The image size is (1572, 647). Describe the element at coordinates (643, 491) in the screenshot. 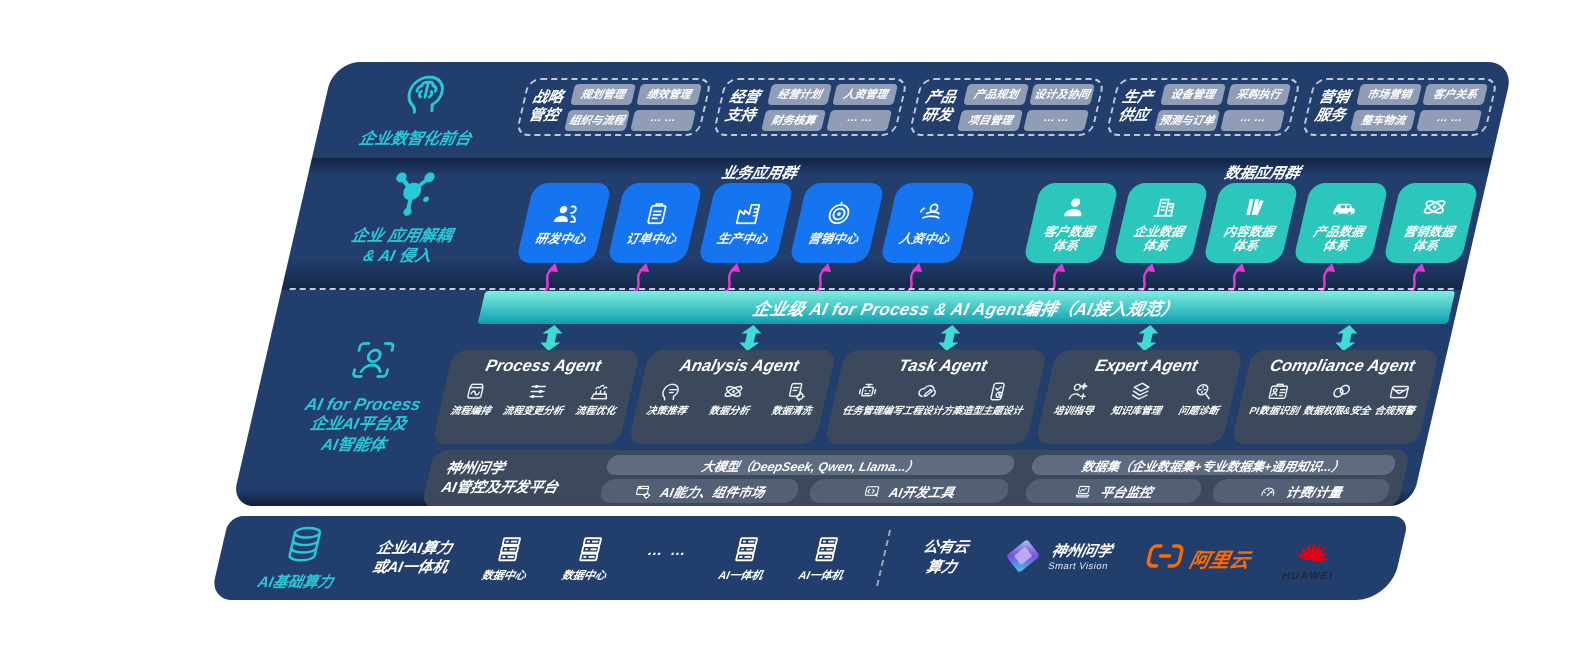

I see `window-gear-icon` at that location.